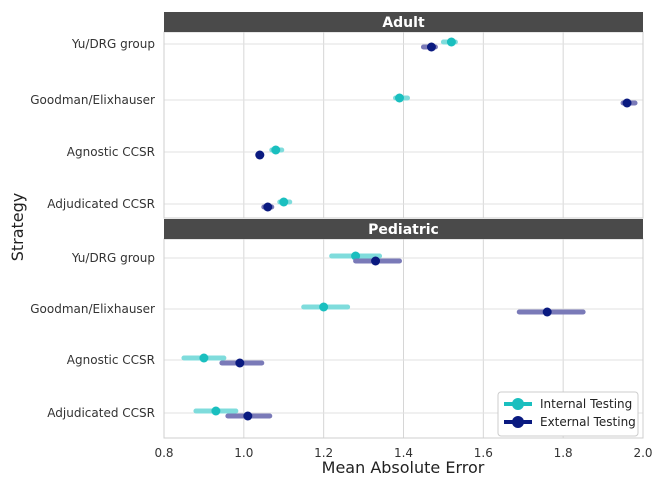 This screenshot has height=481, width=653. Describe the element at coordinates (323, 453) in the screenshot. I see `x-tick-label: 1.2` at that location.